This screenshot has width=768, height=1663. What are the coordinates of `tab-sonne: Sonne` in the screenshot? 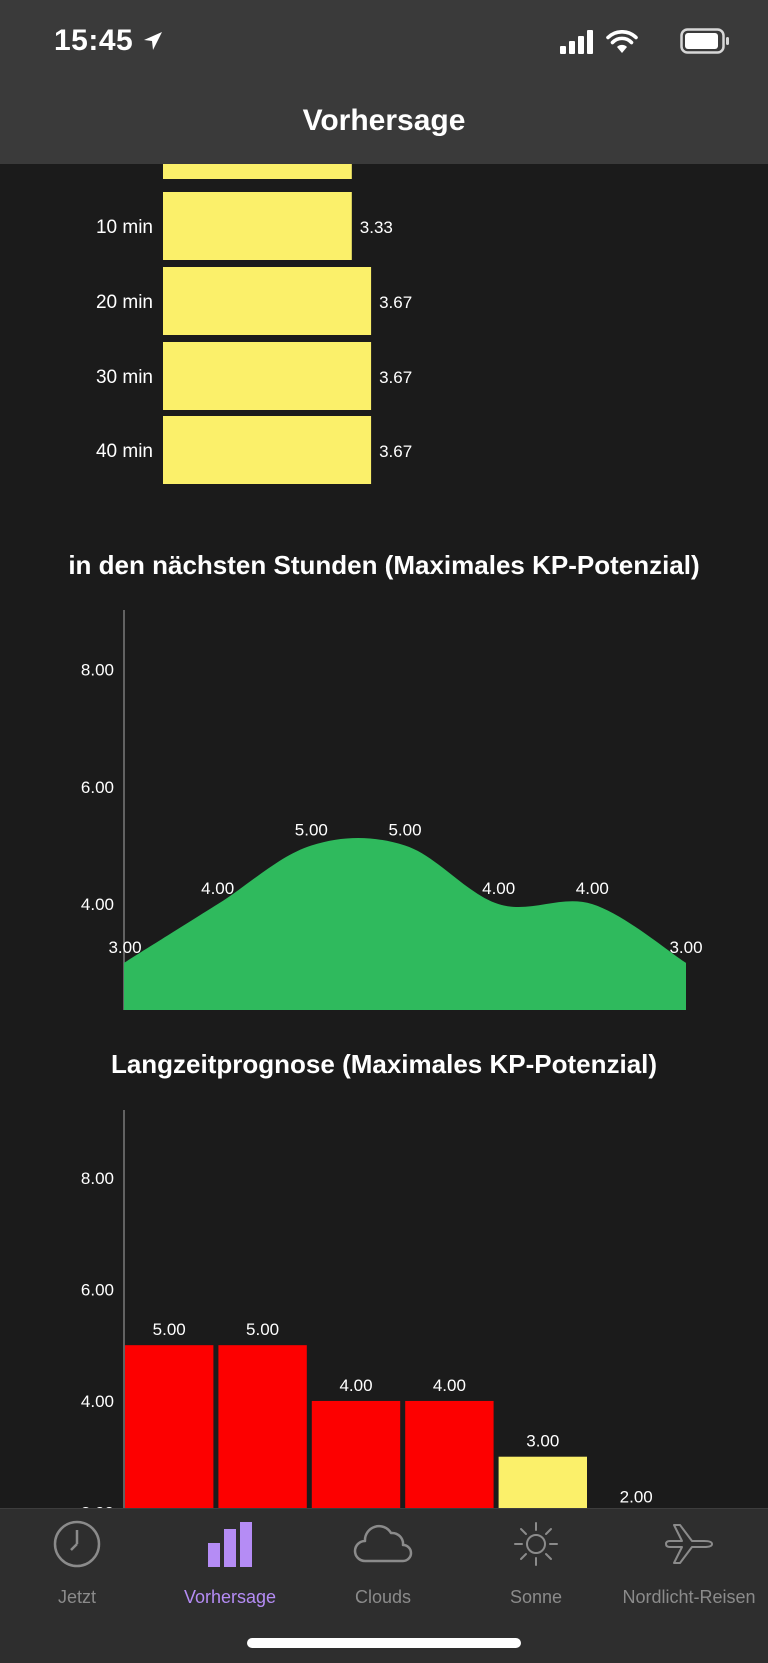 It's located at (536, 1564).